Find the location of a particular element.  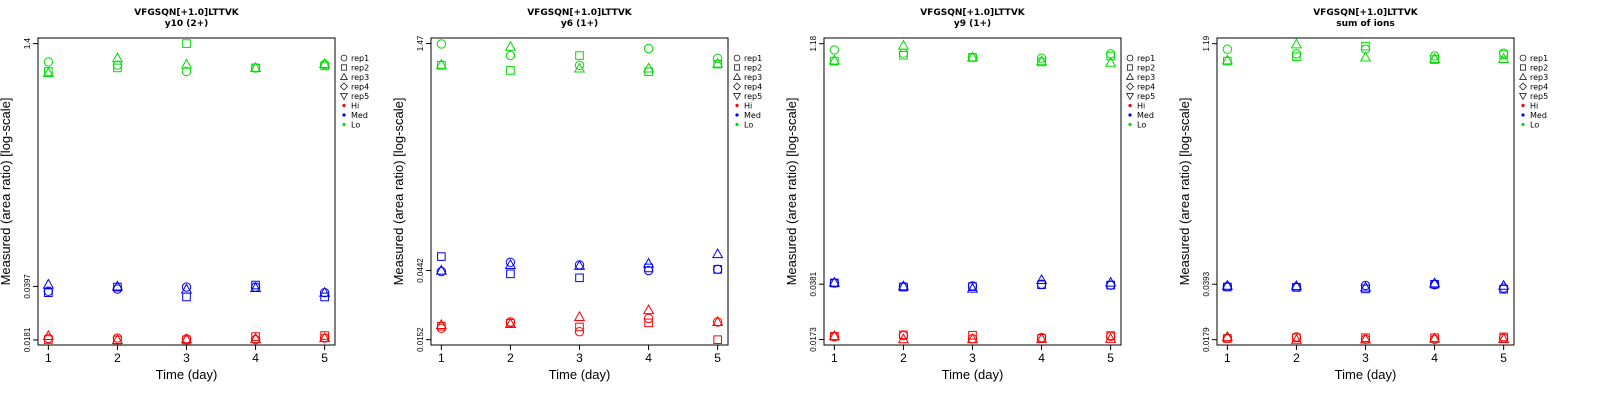

data-points is located at coordinates (972, 191).